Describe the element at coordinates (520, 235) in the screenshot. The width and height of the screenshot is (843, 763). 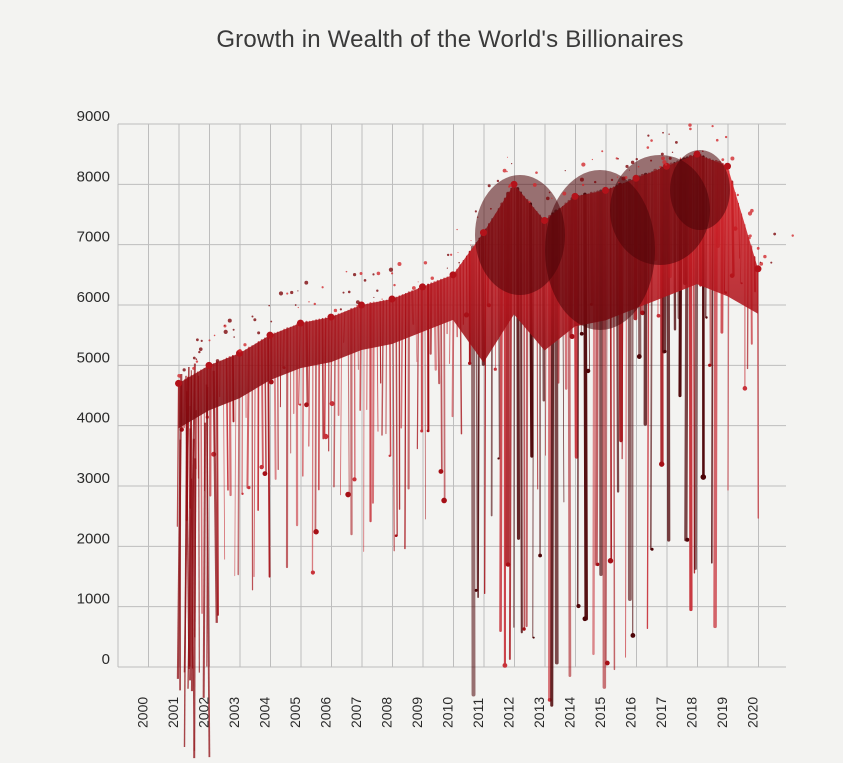
I see `dark-blotch` at that location.